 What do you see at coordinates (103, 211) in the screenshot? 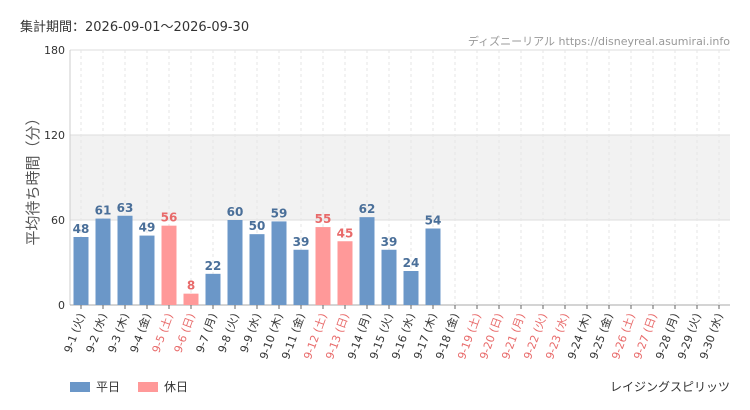
I see `bar-value-label: 61` at bounding box center [103, 211].